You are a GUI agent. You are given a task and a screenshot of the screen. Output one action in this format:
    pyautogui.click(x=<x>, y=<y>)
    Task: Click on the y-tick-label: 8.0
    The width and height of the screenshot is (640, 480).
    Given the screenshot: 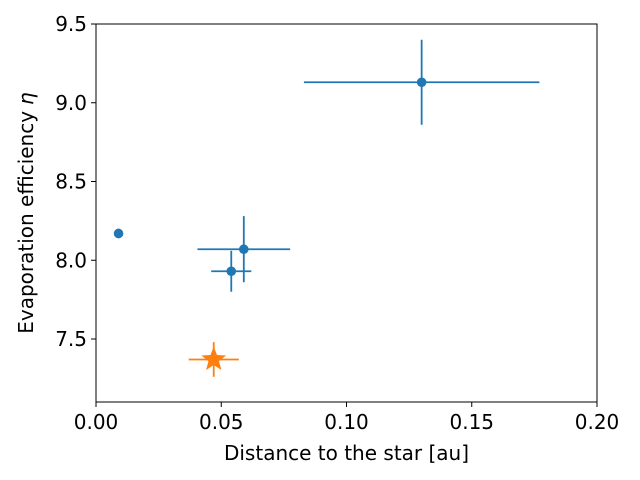 What is the action you would take?
    pyautogui.click(x=71, y=260)
    